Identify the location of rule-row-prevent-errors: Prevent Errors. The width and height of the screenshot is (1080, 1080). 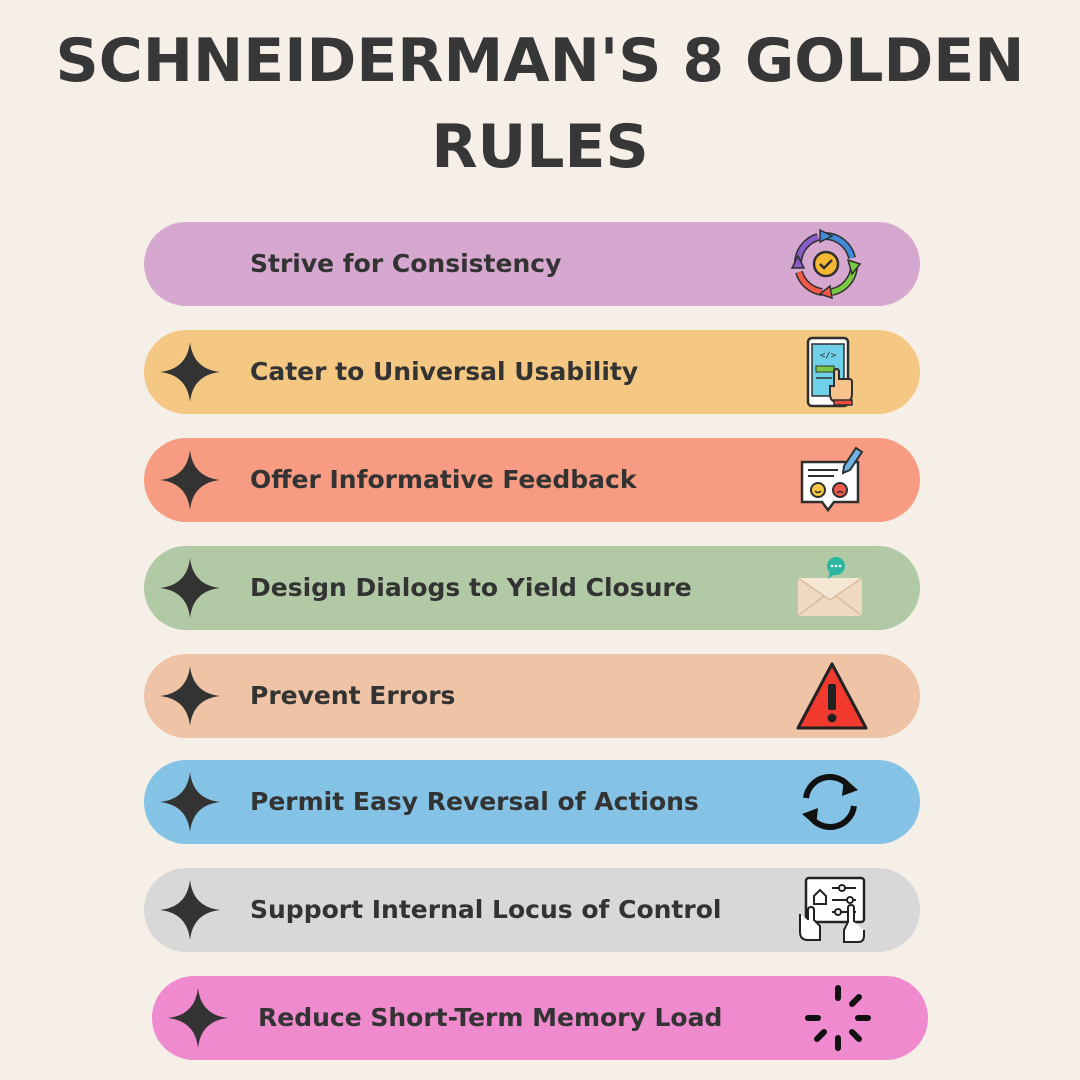
(532, 696).